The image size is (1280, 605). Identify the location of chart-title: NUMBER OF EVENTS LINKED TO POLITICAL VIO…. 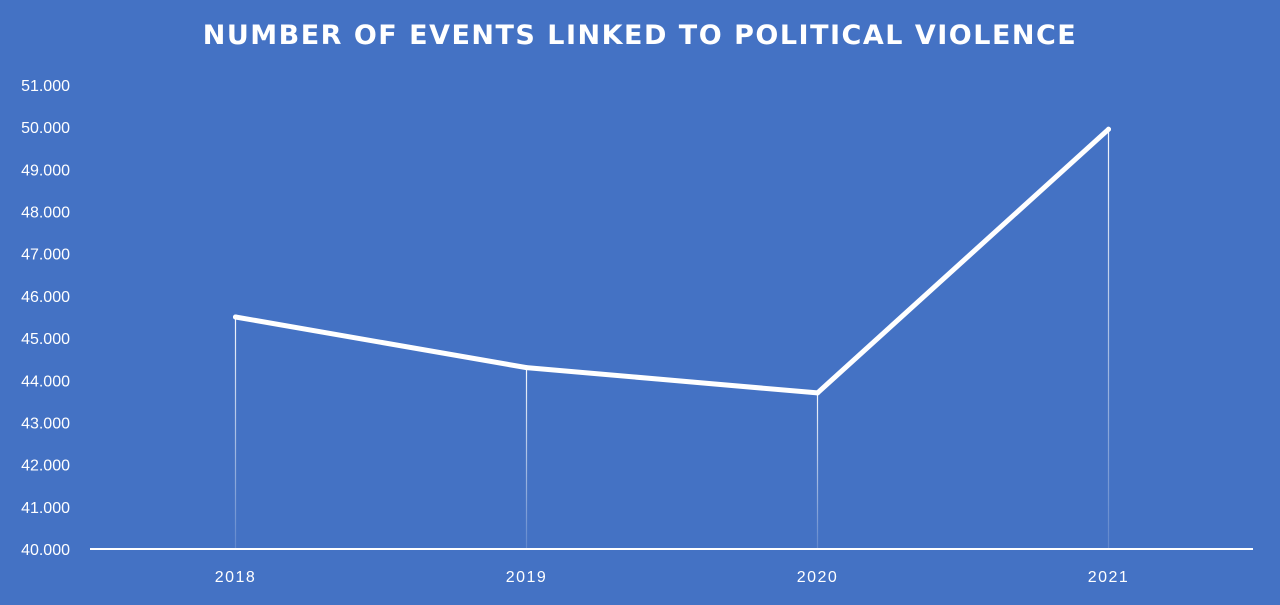
(640, 35).